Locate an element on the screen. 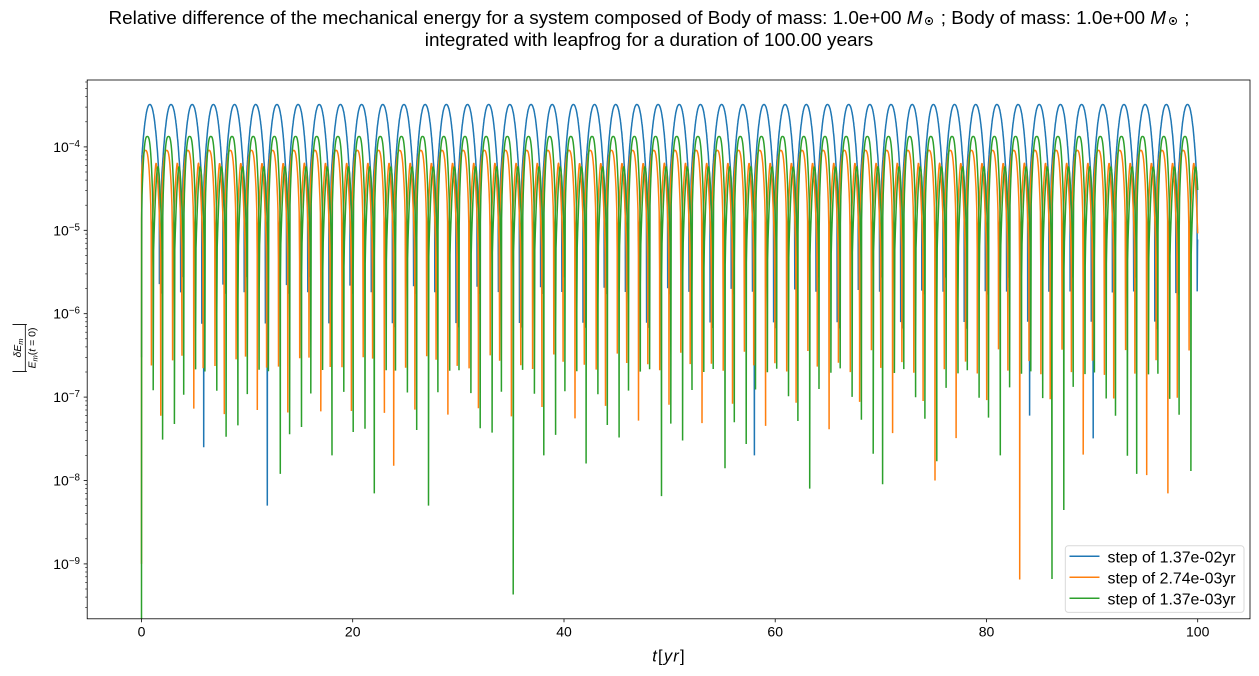 This screenshot has height=676, width=1259. svg-text: step of 2.74e-03yr is located at coordinates (1172, 578).